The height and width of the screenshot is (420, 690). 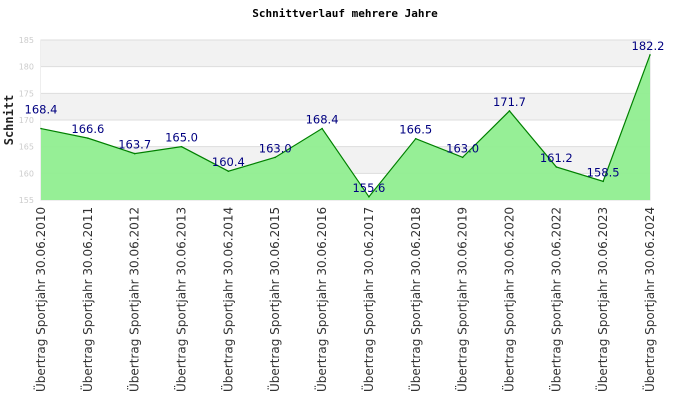 What do you see at coordinates (40, 299) in the screenshot?
I see `x-tick-label: Übertrag Sportjahr 30.06.2010` at bounding box center [40, 299].